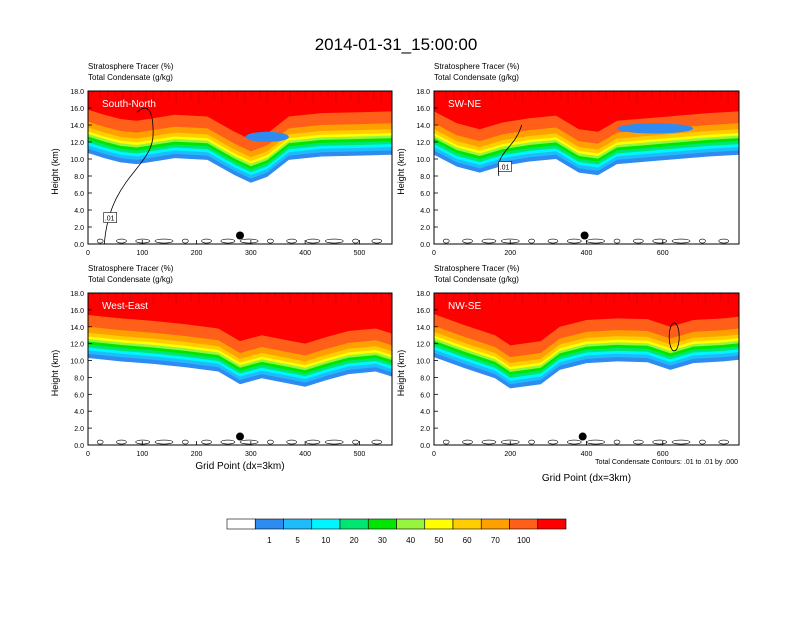 The width and height of the screenshot is (792, 617). What do you see at coordinates (663, 454) in the screenshot?
I see `x-tick-label: 600` at bounding box center [663, 454].